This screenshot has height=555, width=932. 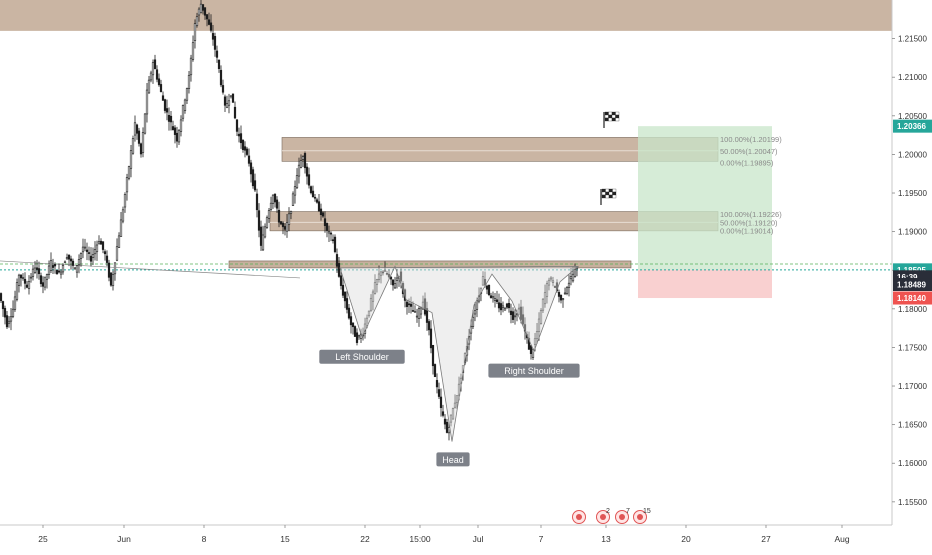 I want to click on y-tick-label: 1.21000, so click(x=912, y=77).